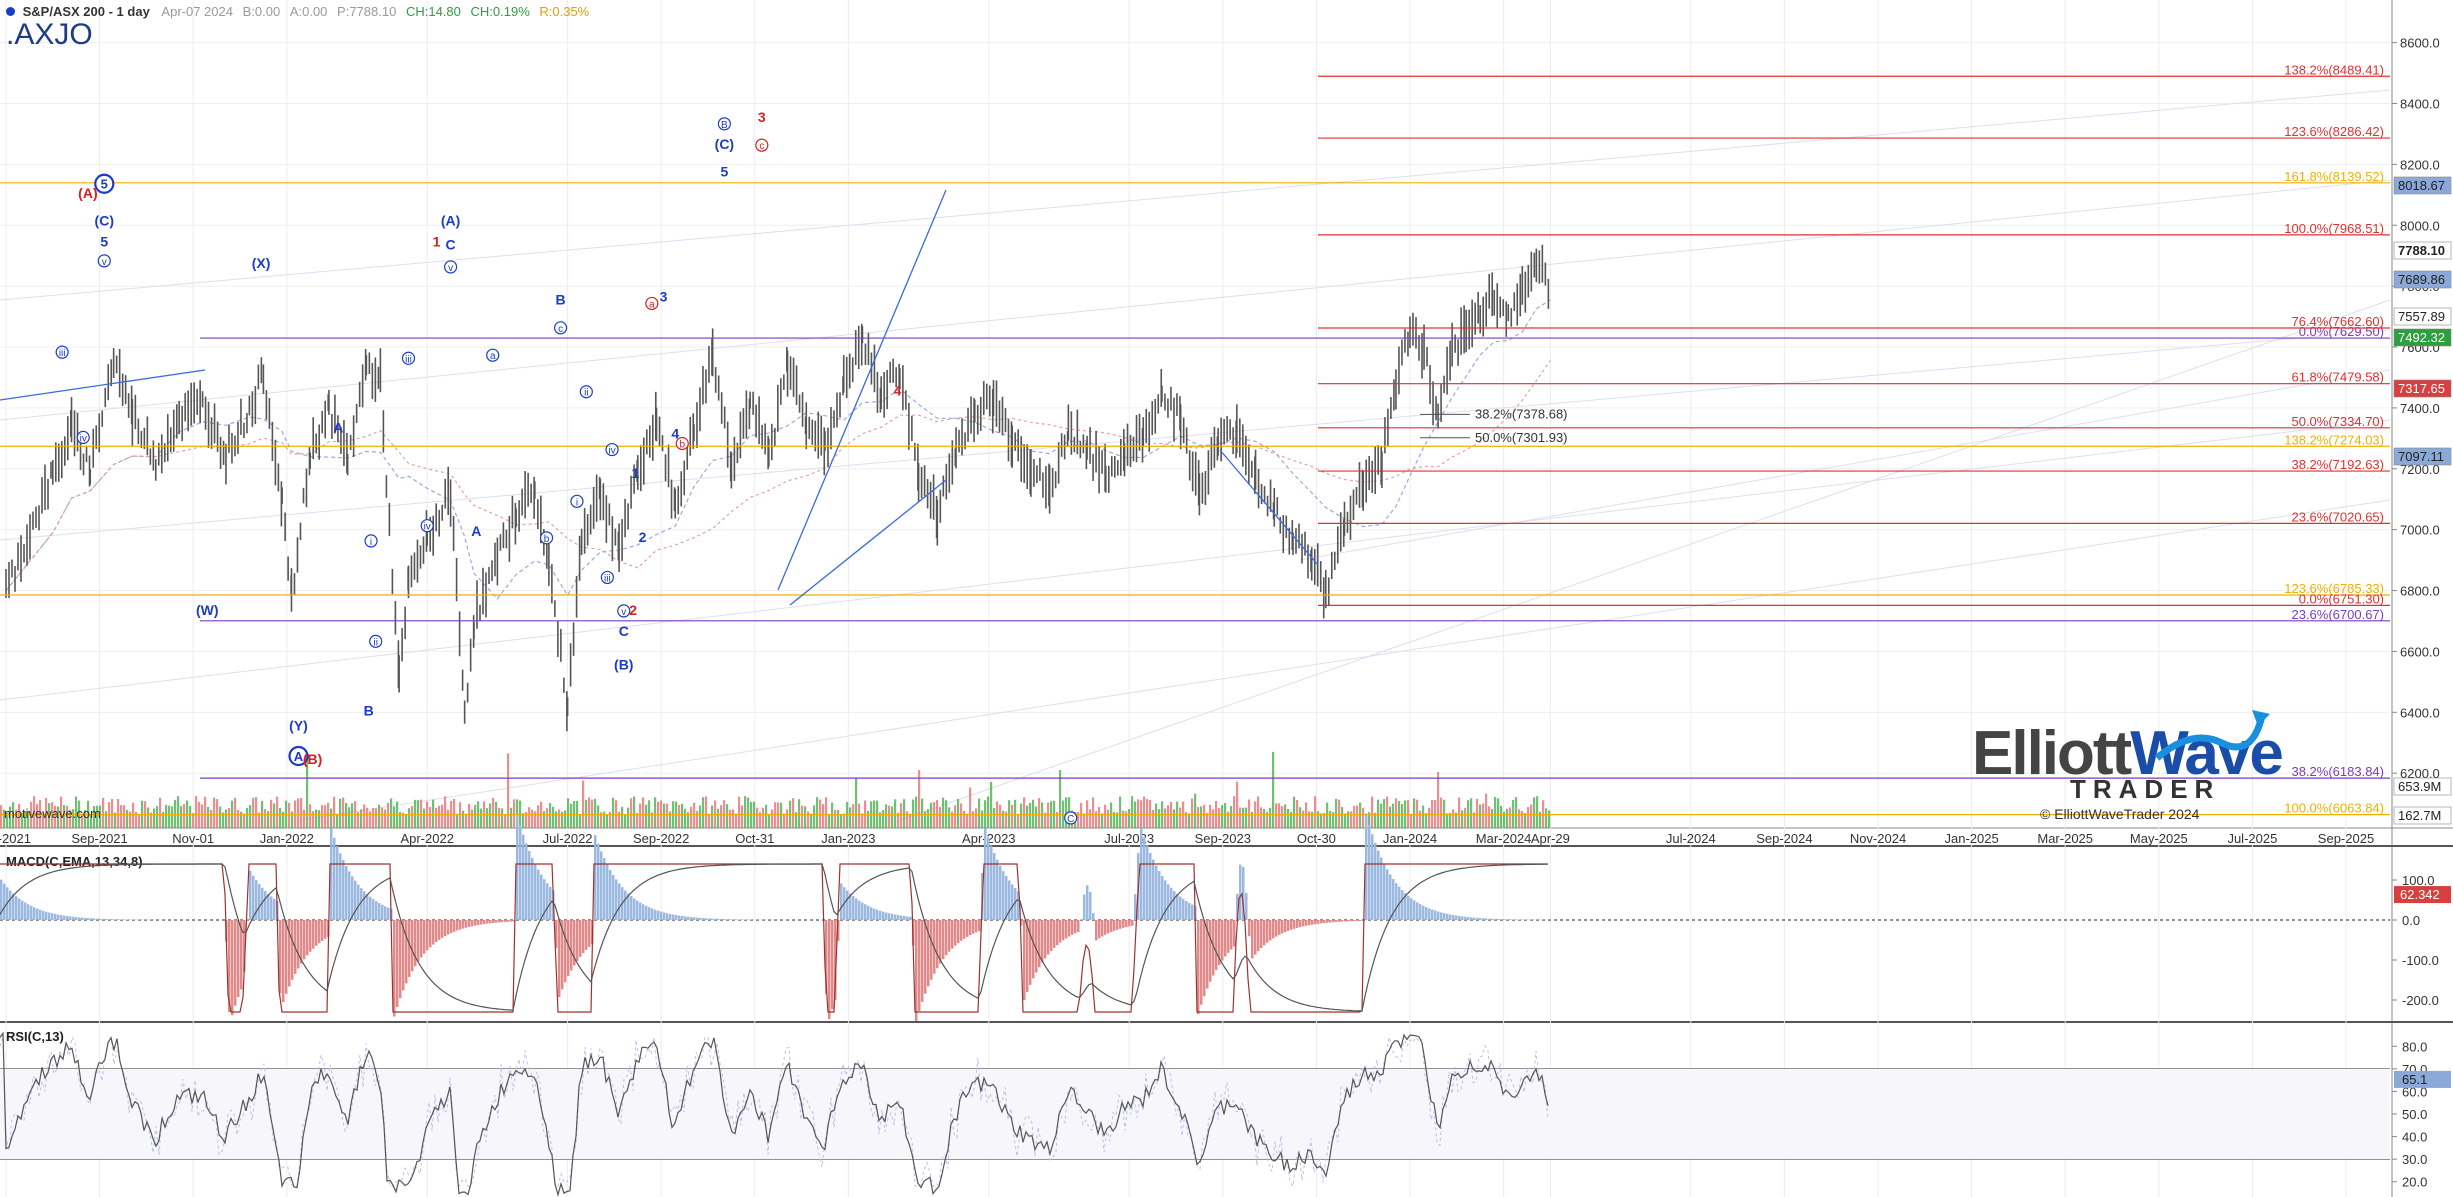  I want to click on price-box-label: 7492.32, so click(2421, 337).